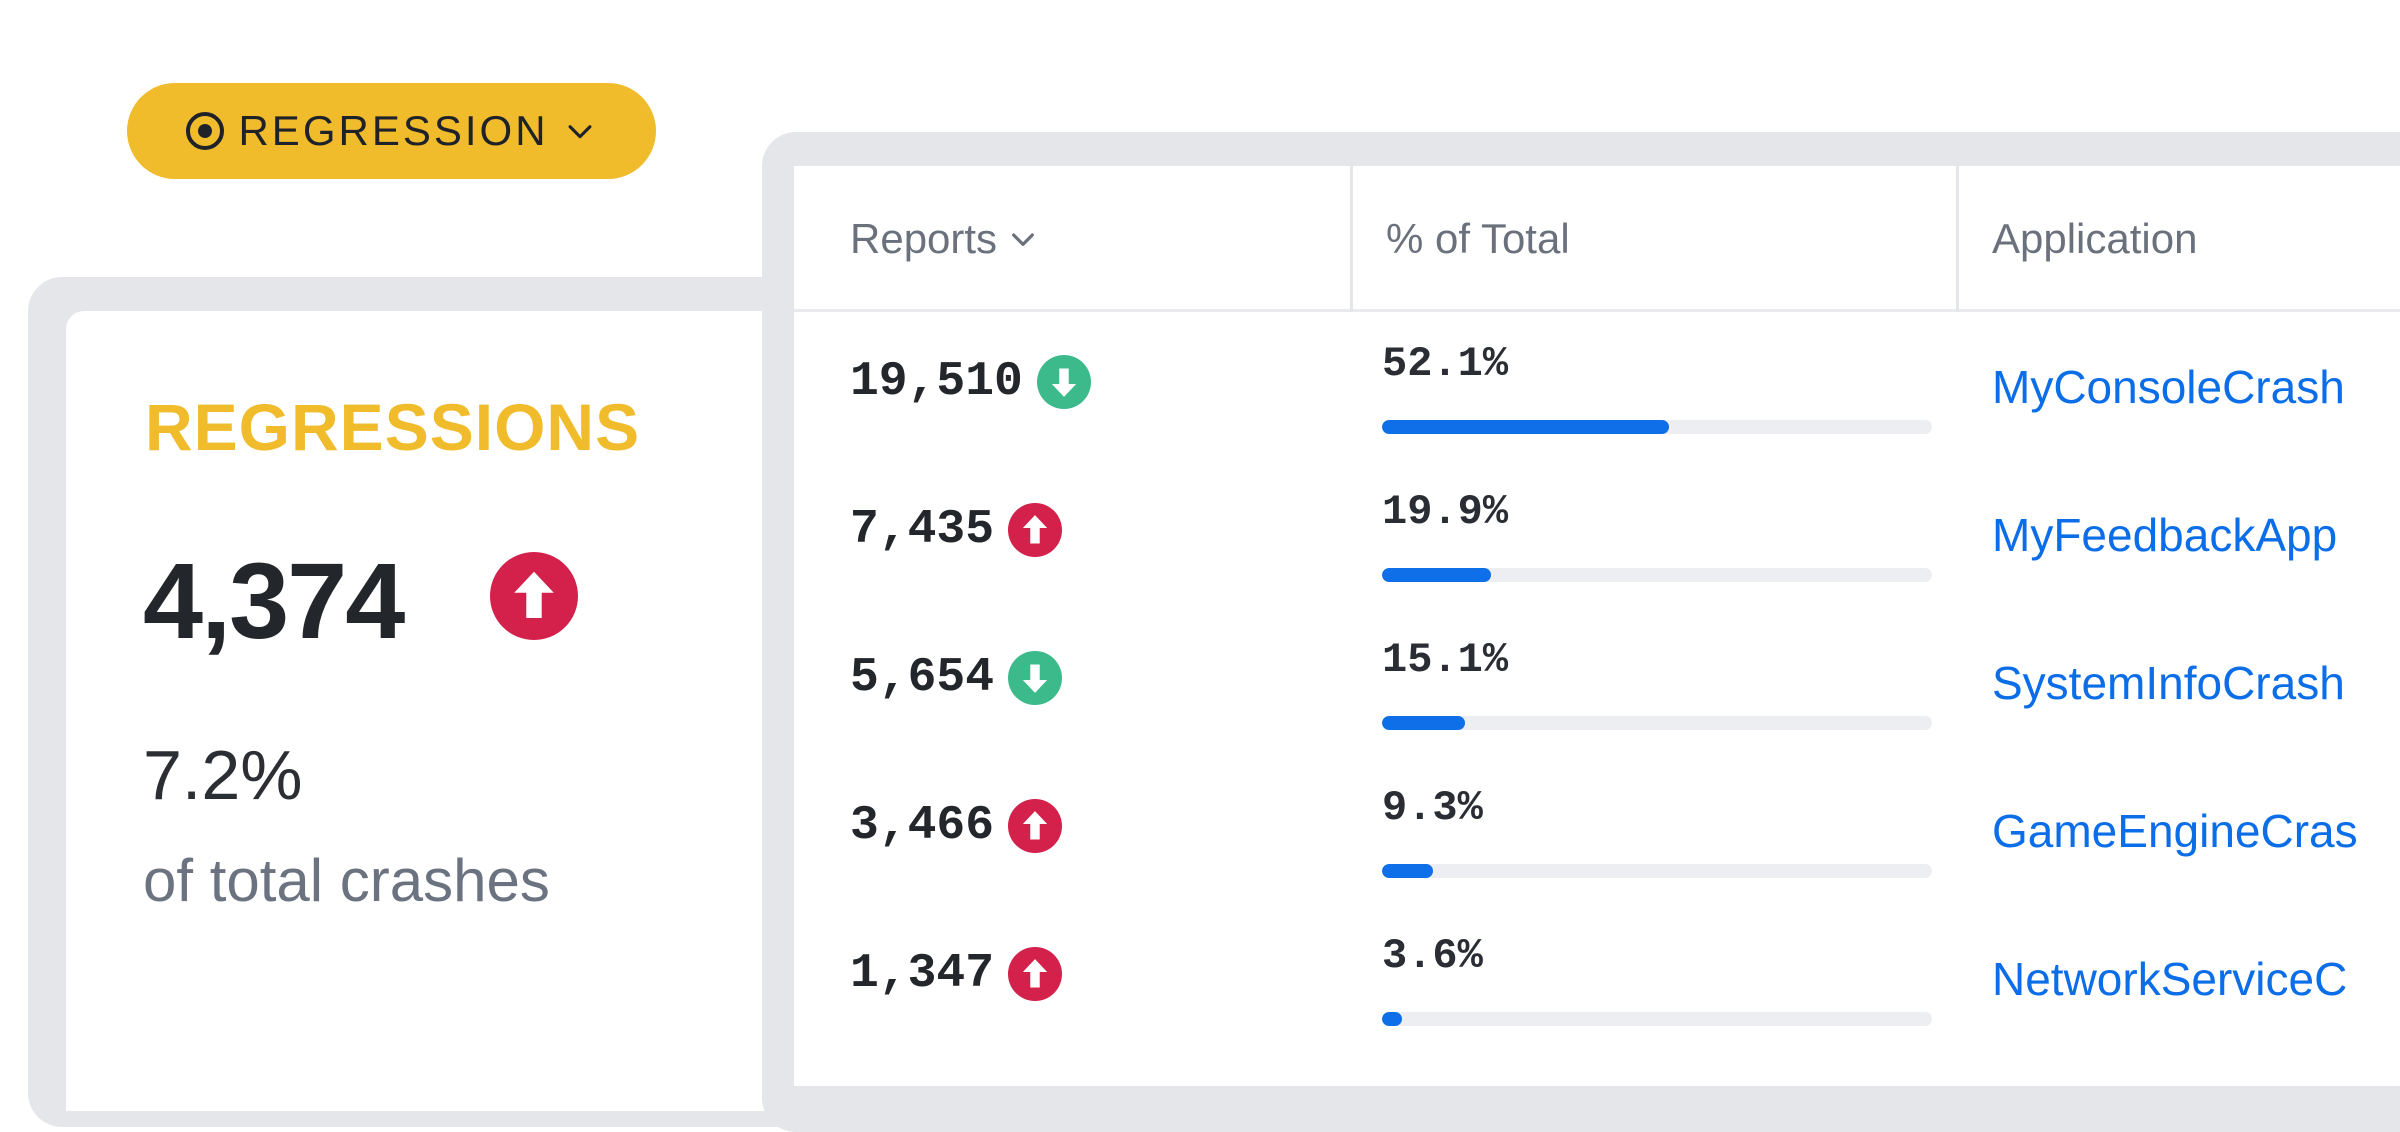  What do you see at coordinates (346, 880) in the screenshot?
I see `summary-caption: of total crashes` at bounding box center [346, 880].